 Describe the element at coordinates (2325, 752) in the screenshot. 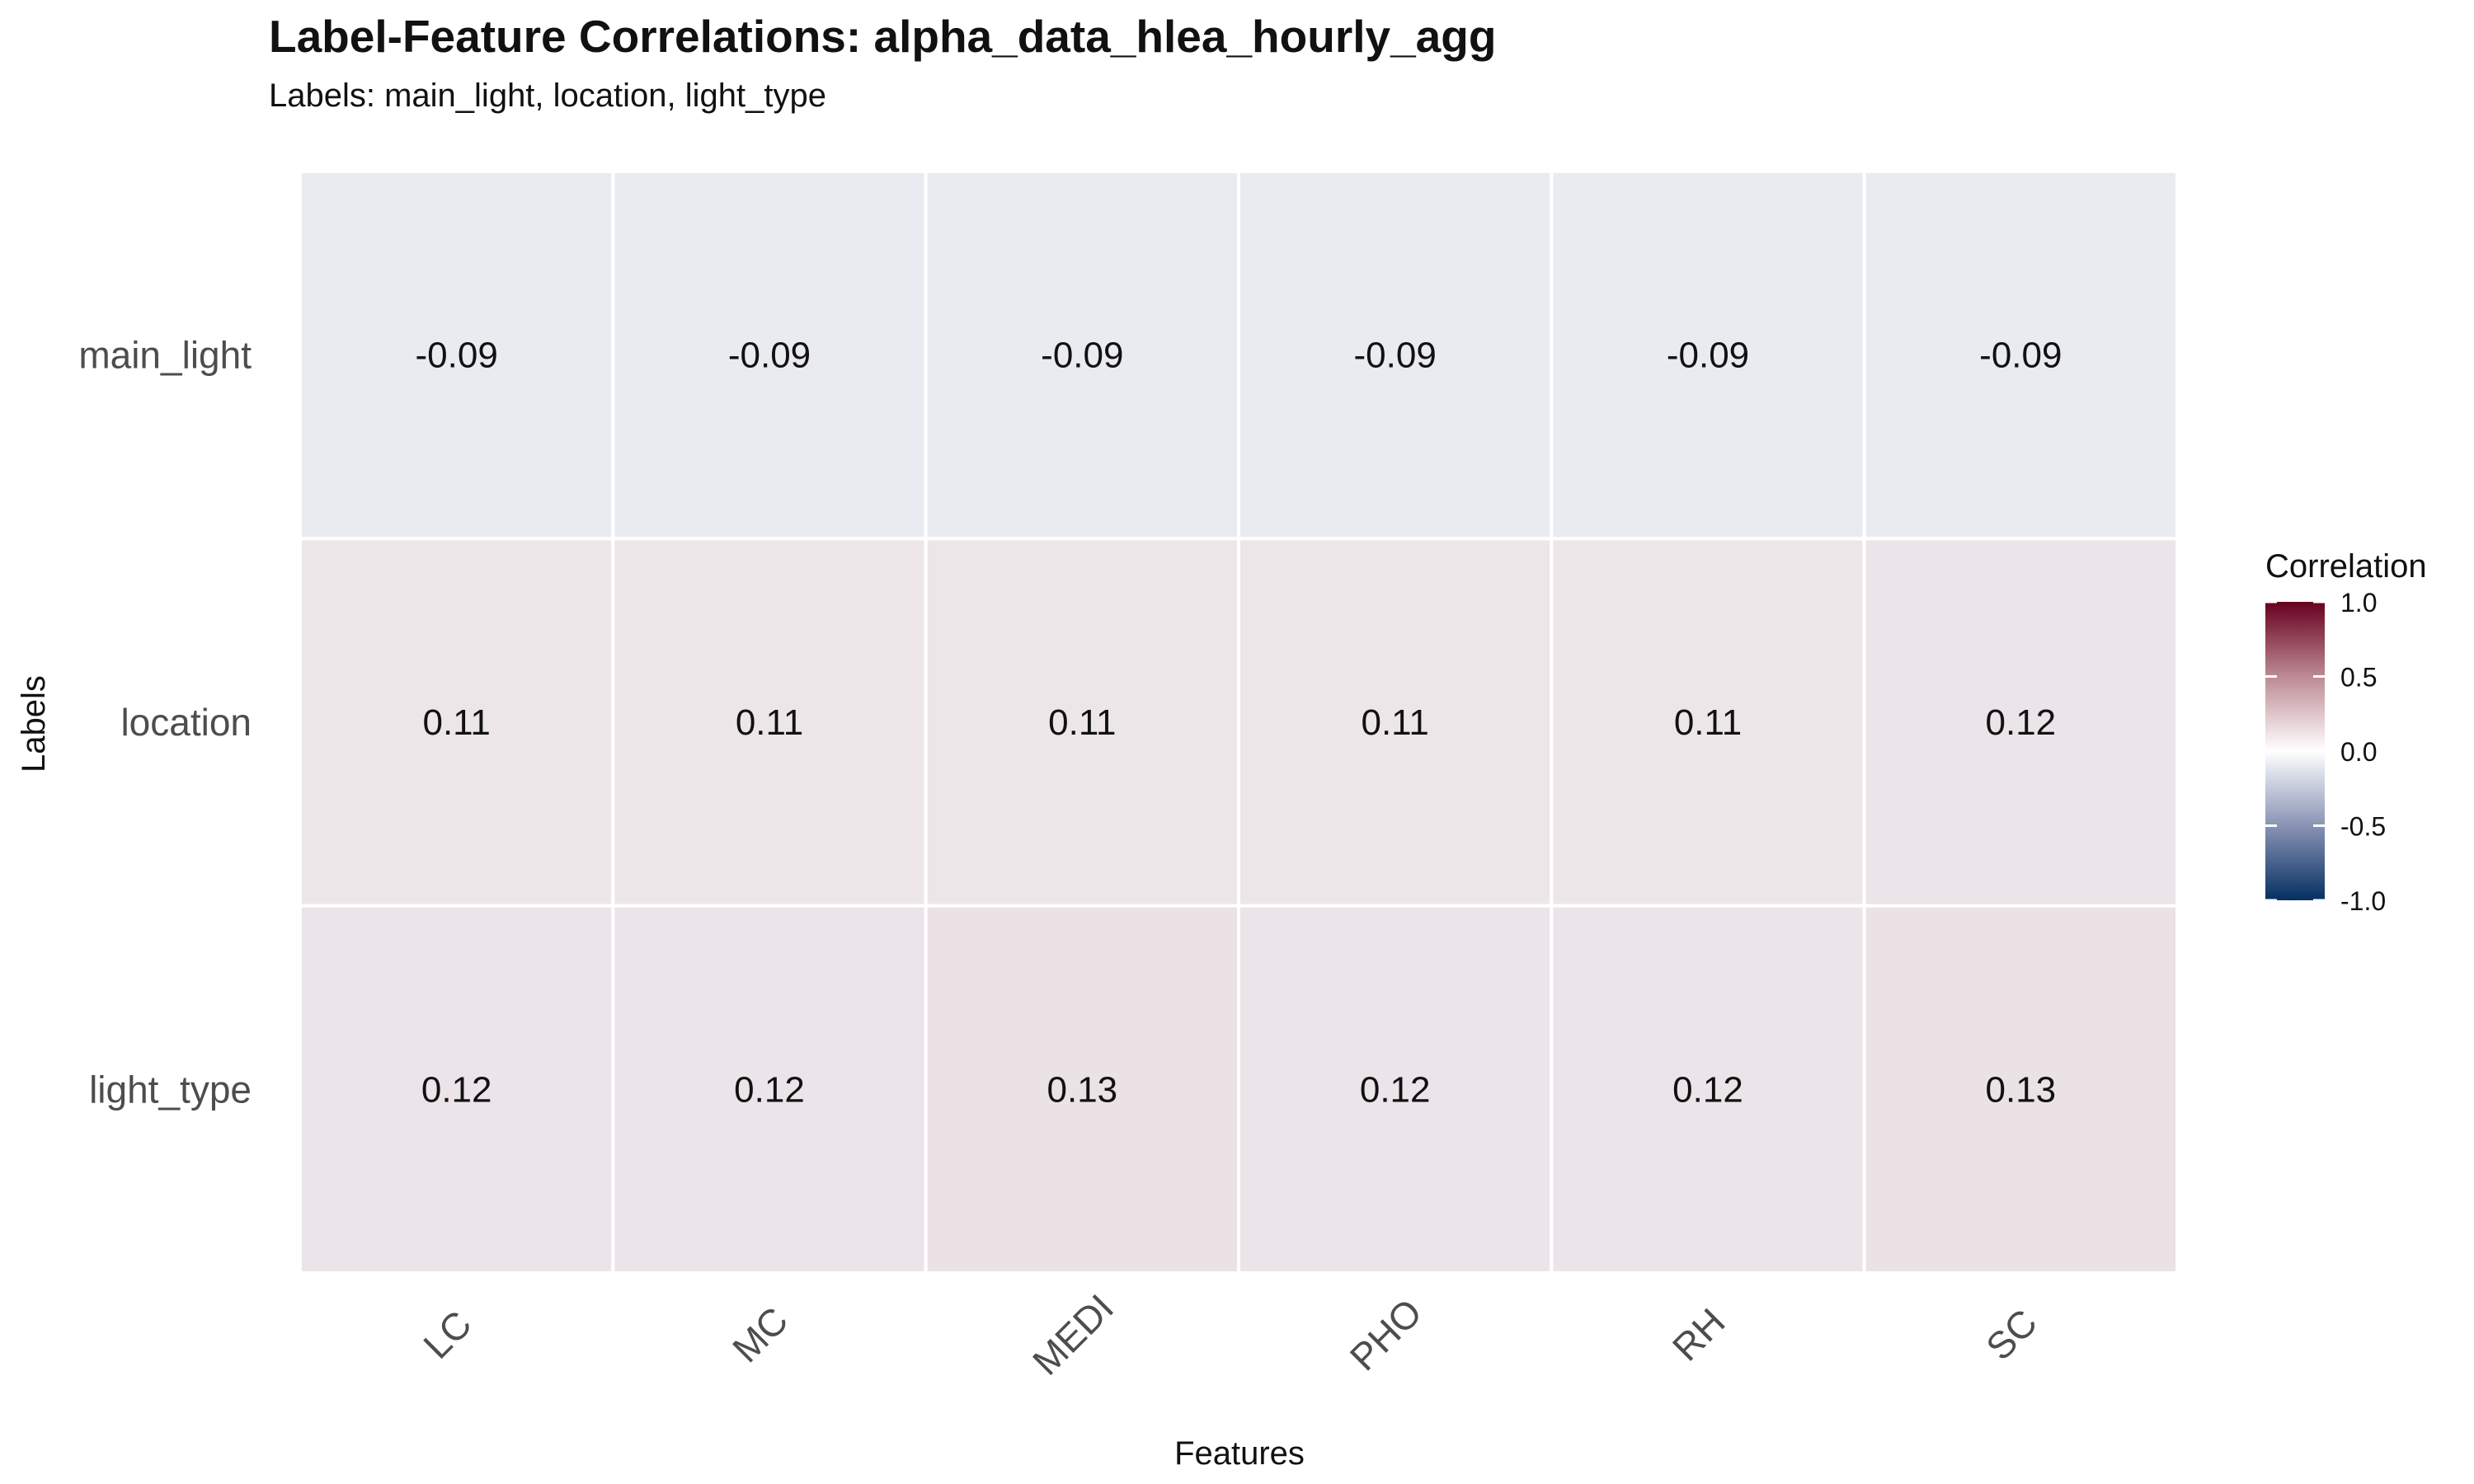

I see `legend-ticks: 1.0 0.5 0.0 -0.5 -1.0` at that location.